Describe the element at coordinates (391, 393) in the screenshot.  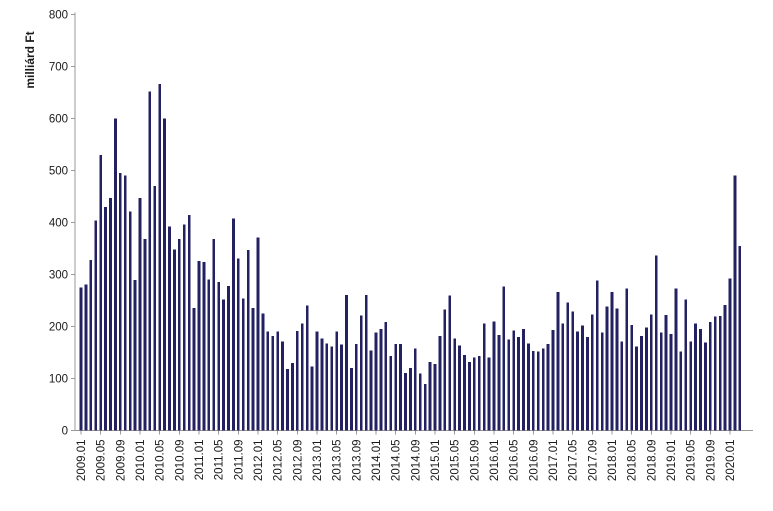
I see `bar-2014.04` at that location.